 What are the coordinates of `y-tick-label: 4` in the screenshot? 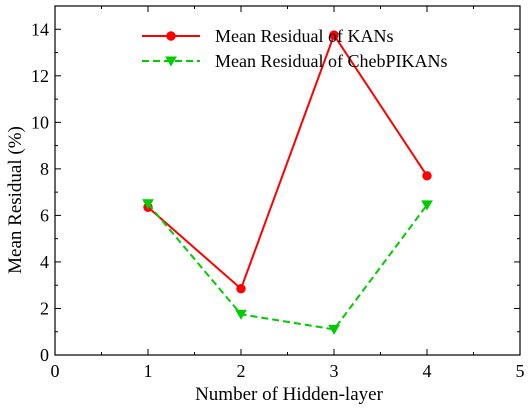 It's located at (44, 262).